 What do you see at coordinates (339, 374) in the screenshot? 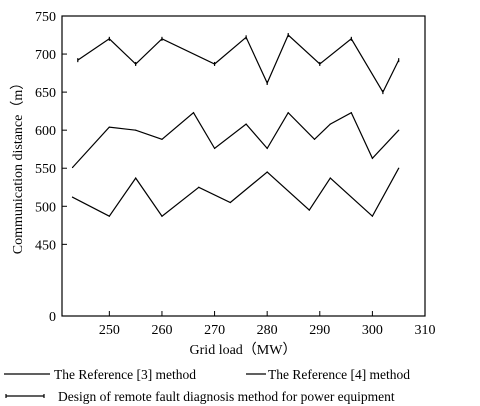
I see `legend-label-2: The Reference [4] method` at bounding box center [339, 374].